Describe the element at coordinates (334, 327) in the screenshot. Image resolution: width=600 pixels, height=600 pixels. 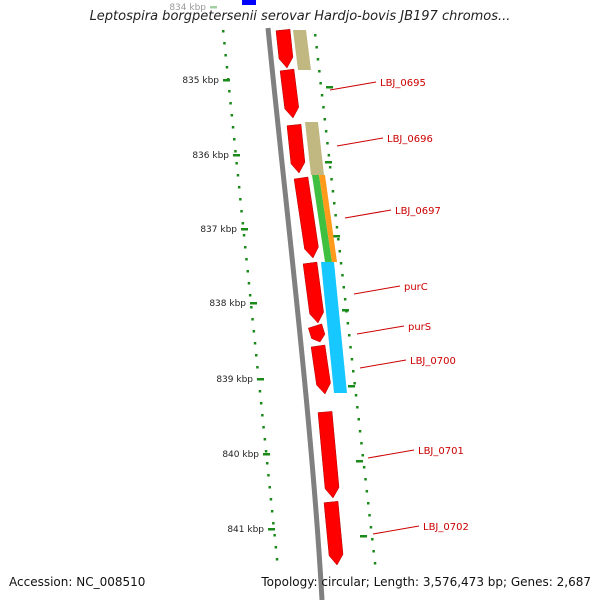
I see `cog-block-cyan` at that location.